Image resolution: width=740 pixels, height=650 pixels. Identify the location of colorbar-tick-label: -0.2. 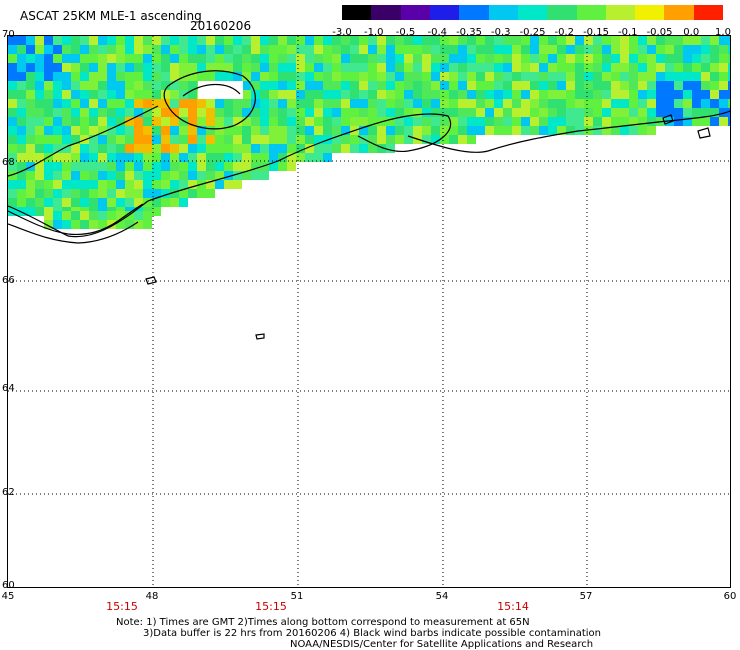
(564, 32).